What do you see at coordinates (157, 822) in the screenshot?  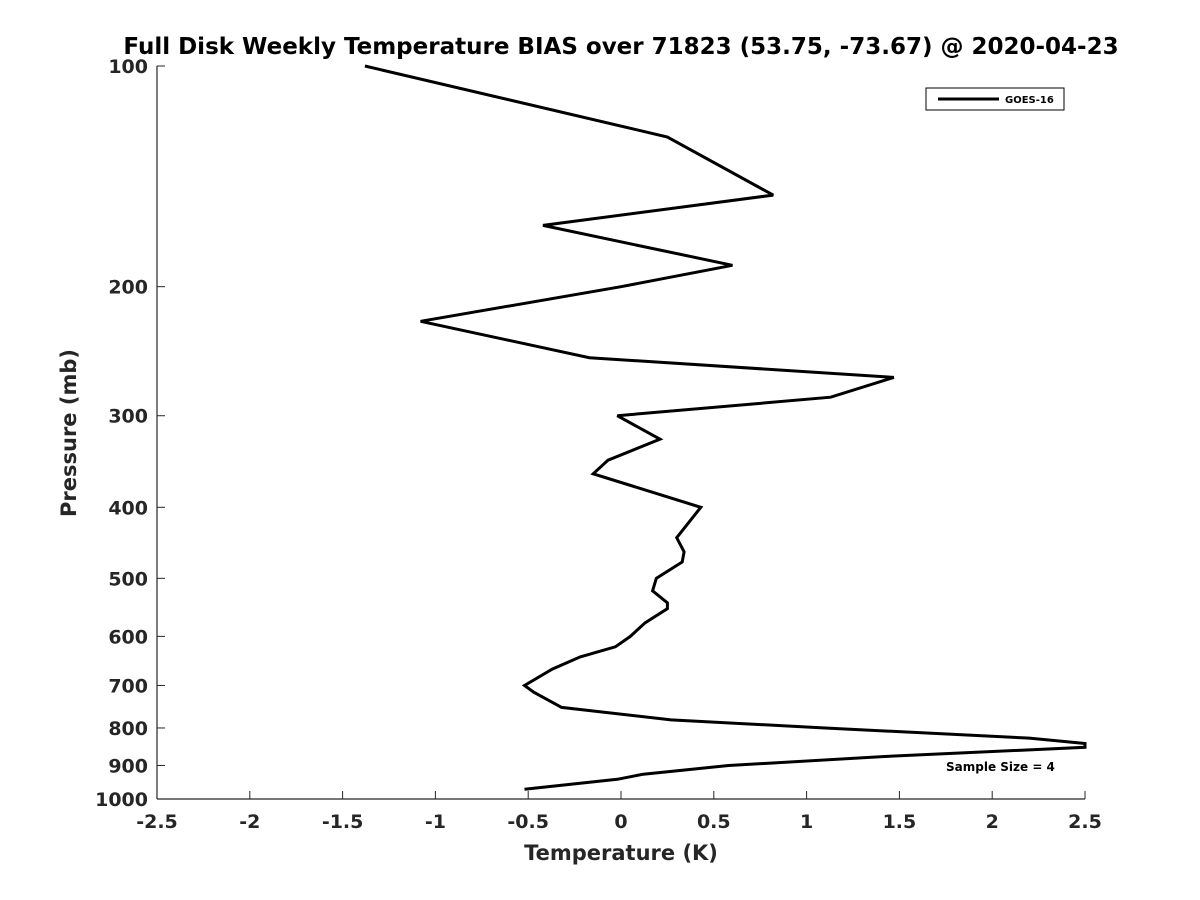 I see `x-tick-label: -2.5` at bounding box center [157, 822].